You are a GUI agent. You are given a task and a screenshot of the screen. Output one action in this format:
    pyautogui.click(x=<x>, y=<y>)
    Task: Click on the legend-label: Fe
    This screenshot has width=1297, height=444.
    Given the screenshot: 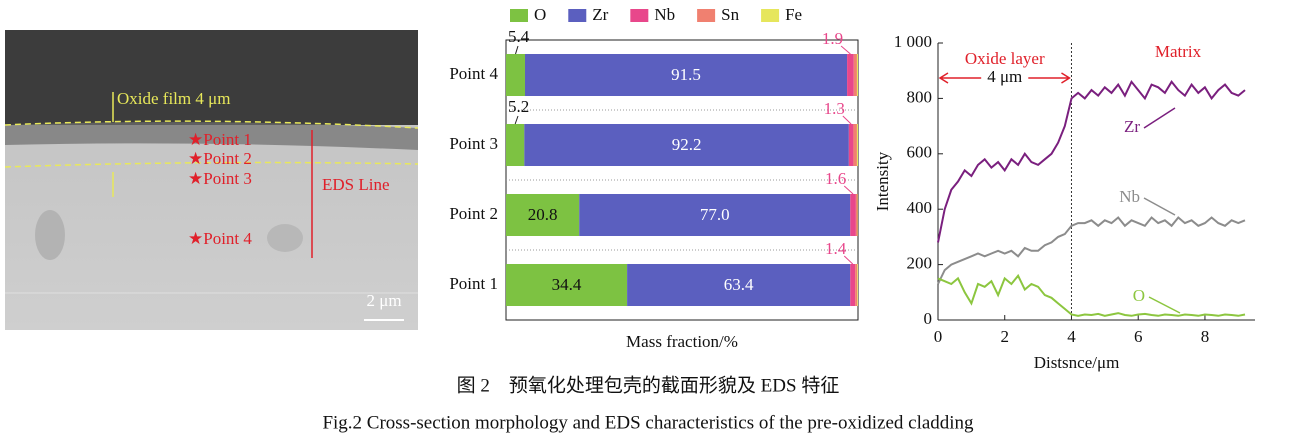 What is the action you would take?
    pyautogui.click(x=793, y=14)
    